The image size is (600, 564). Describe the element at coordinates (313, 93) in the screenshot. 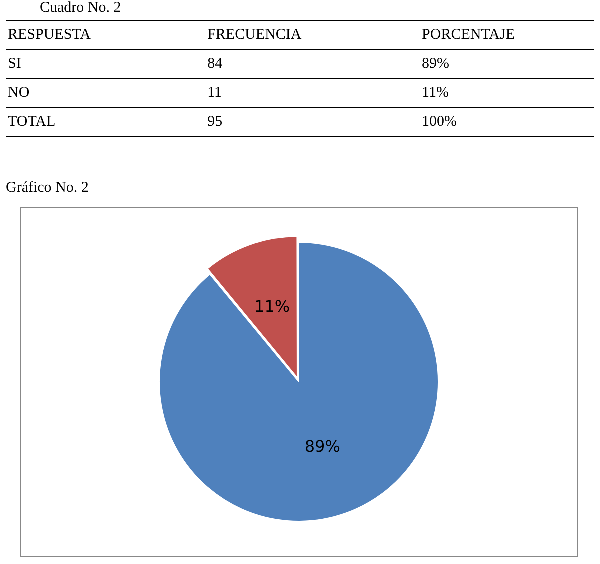

I see `text: 11` at that location.